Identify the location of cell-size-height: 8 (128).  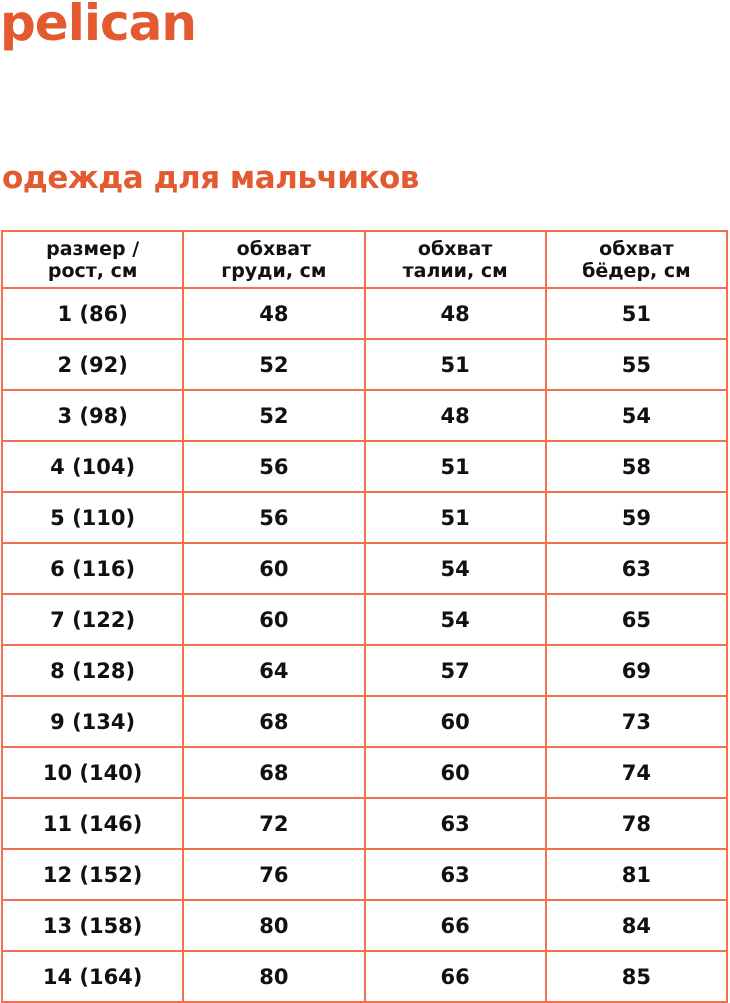
(92, 670).